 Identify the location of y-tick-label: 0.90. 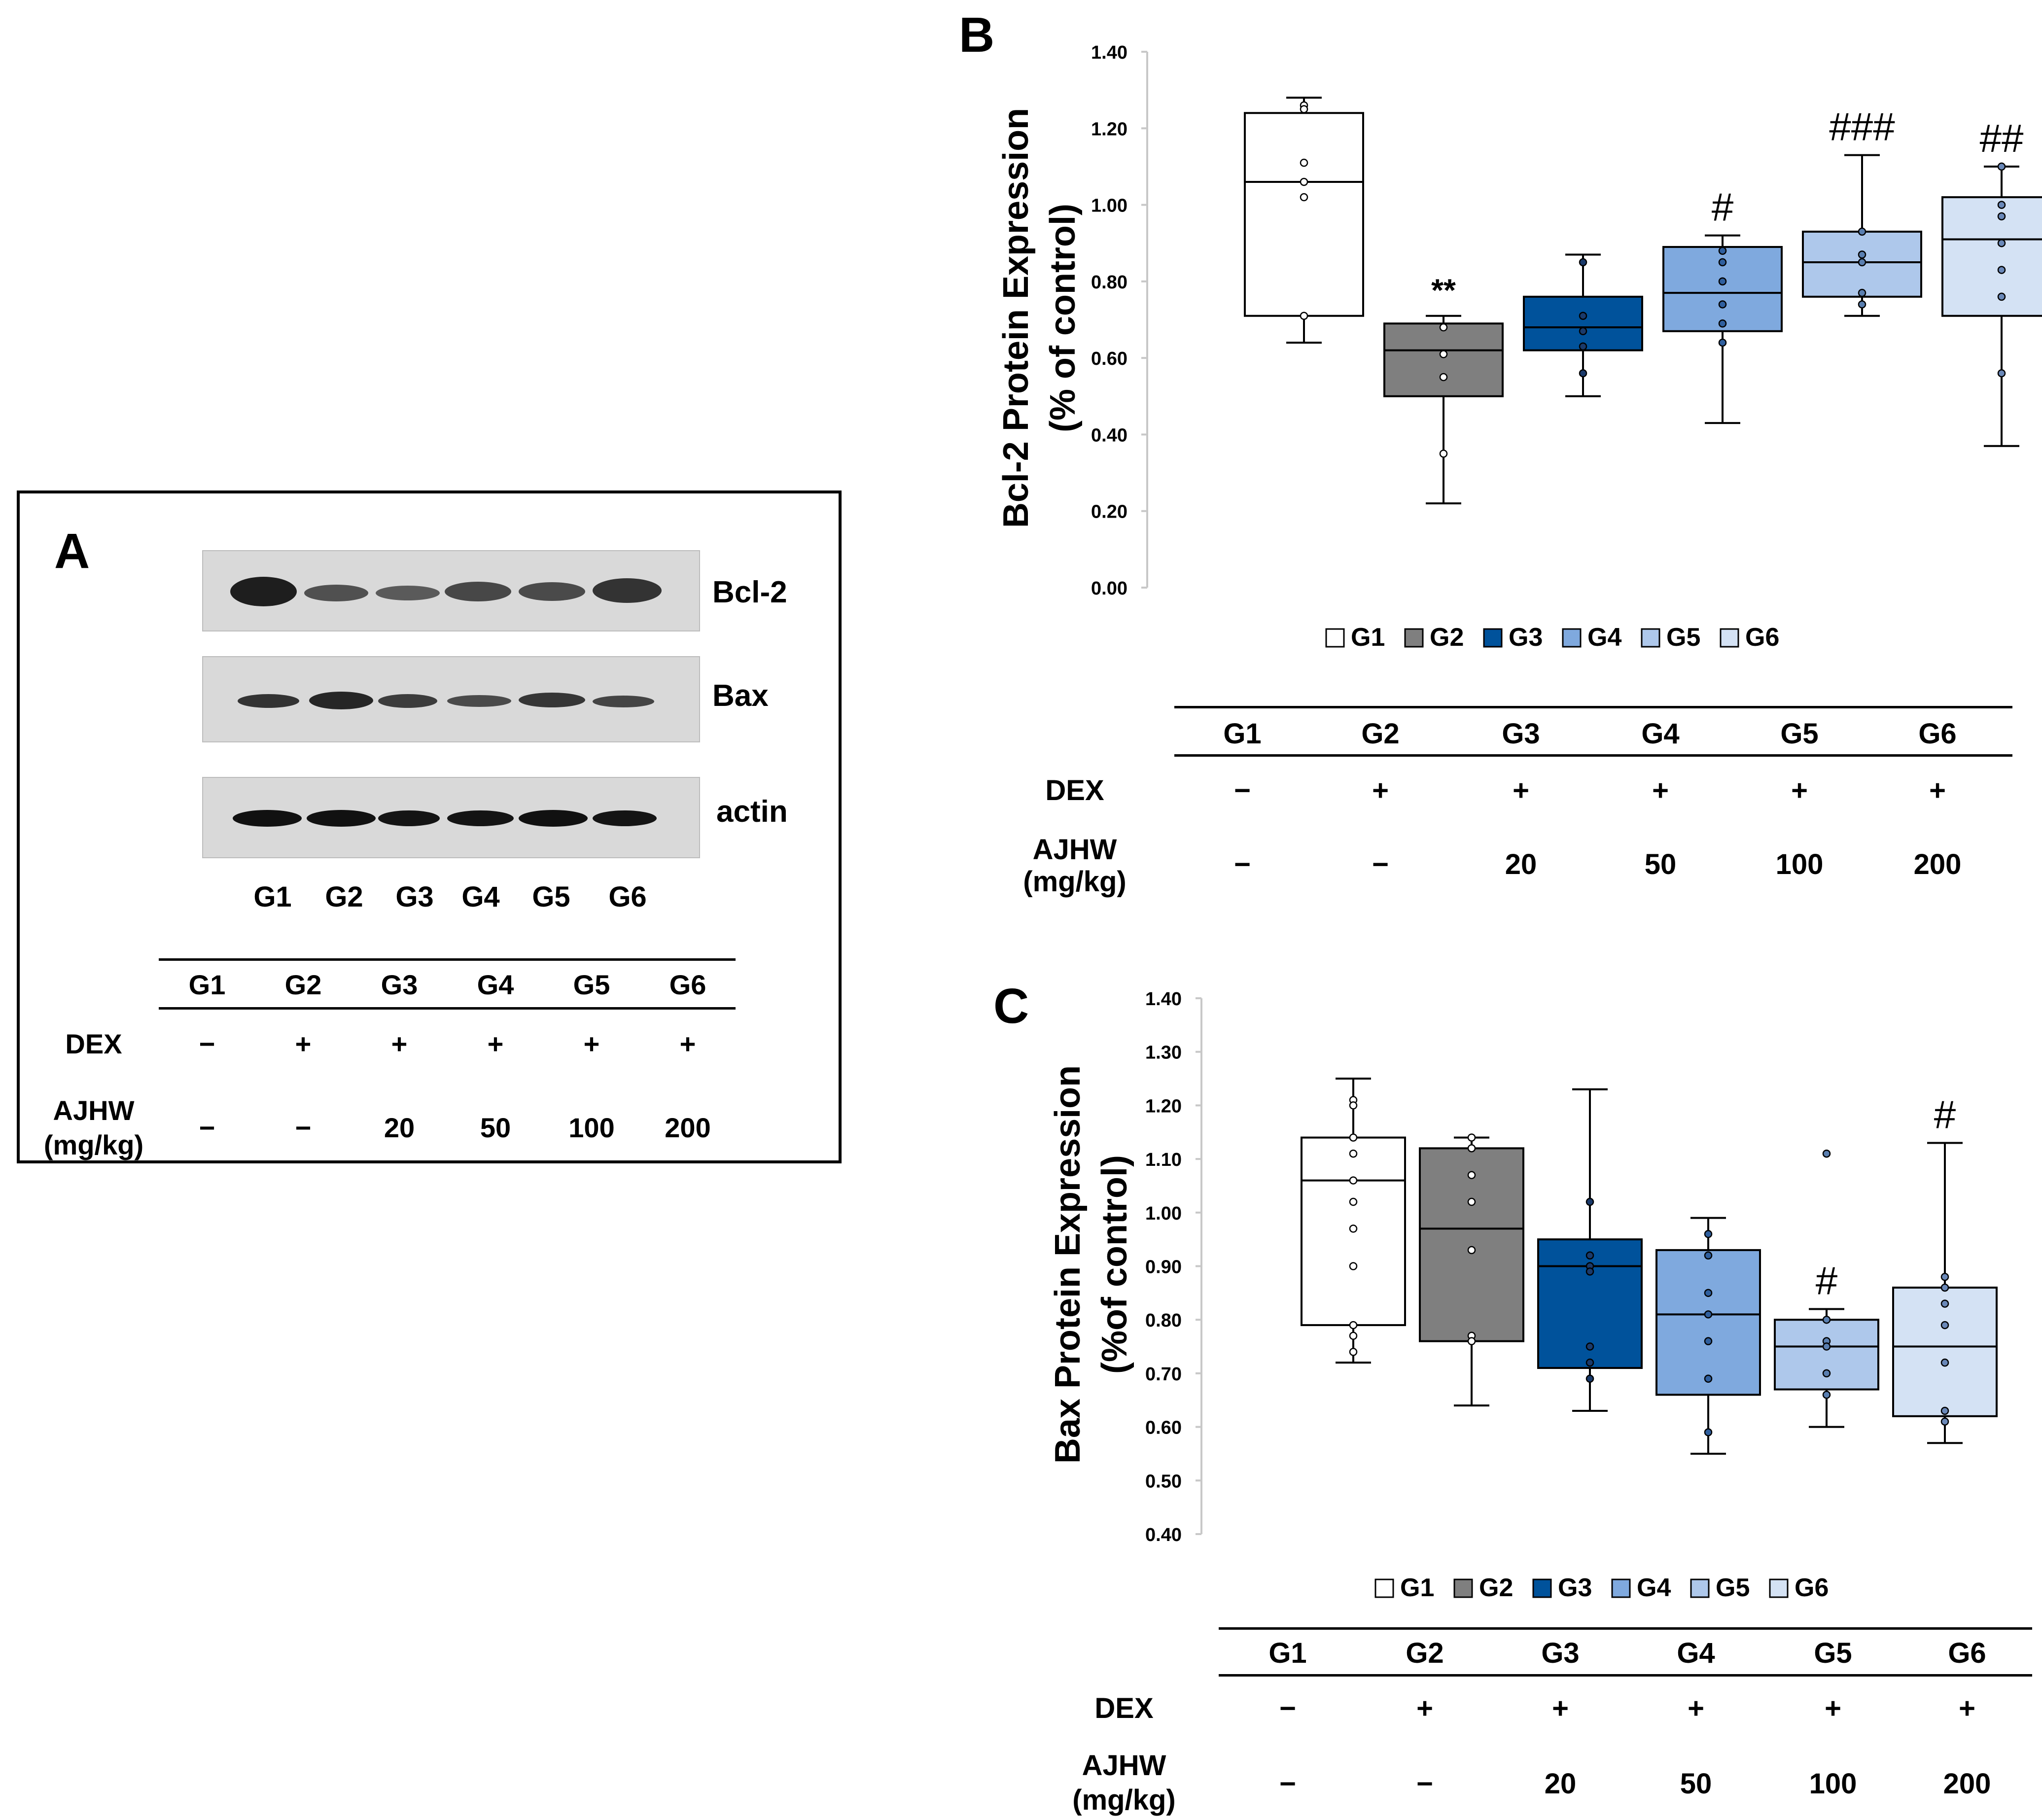
(1164, 1267).